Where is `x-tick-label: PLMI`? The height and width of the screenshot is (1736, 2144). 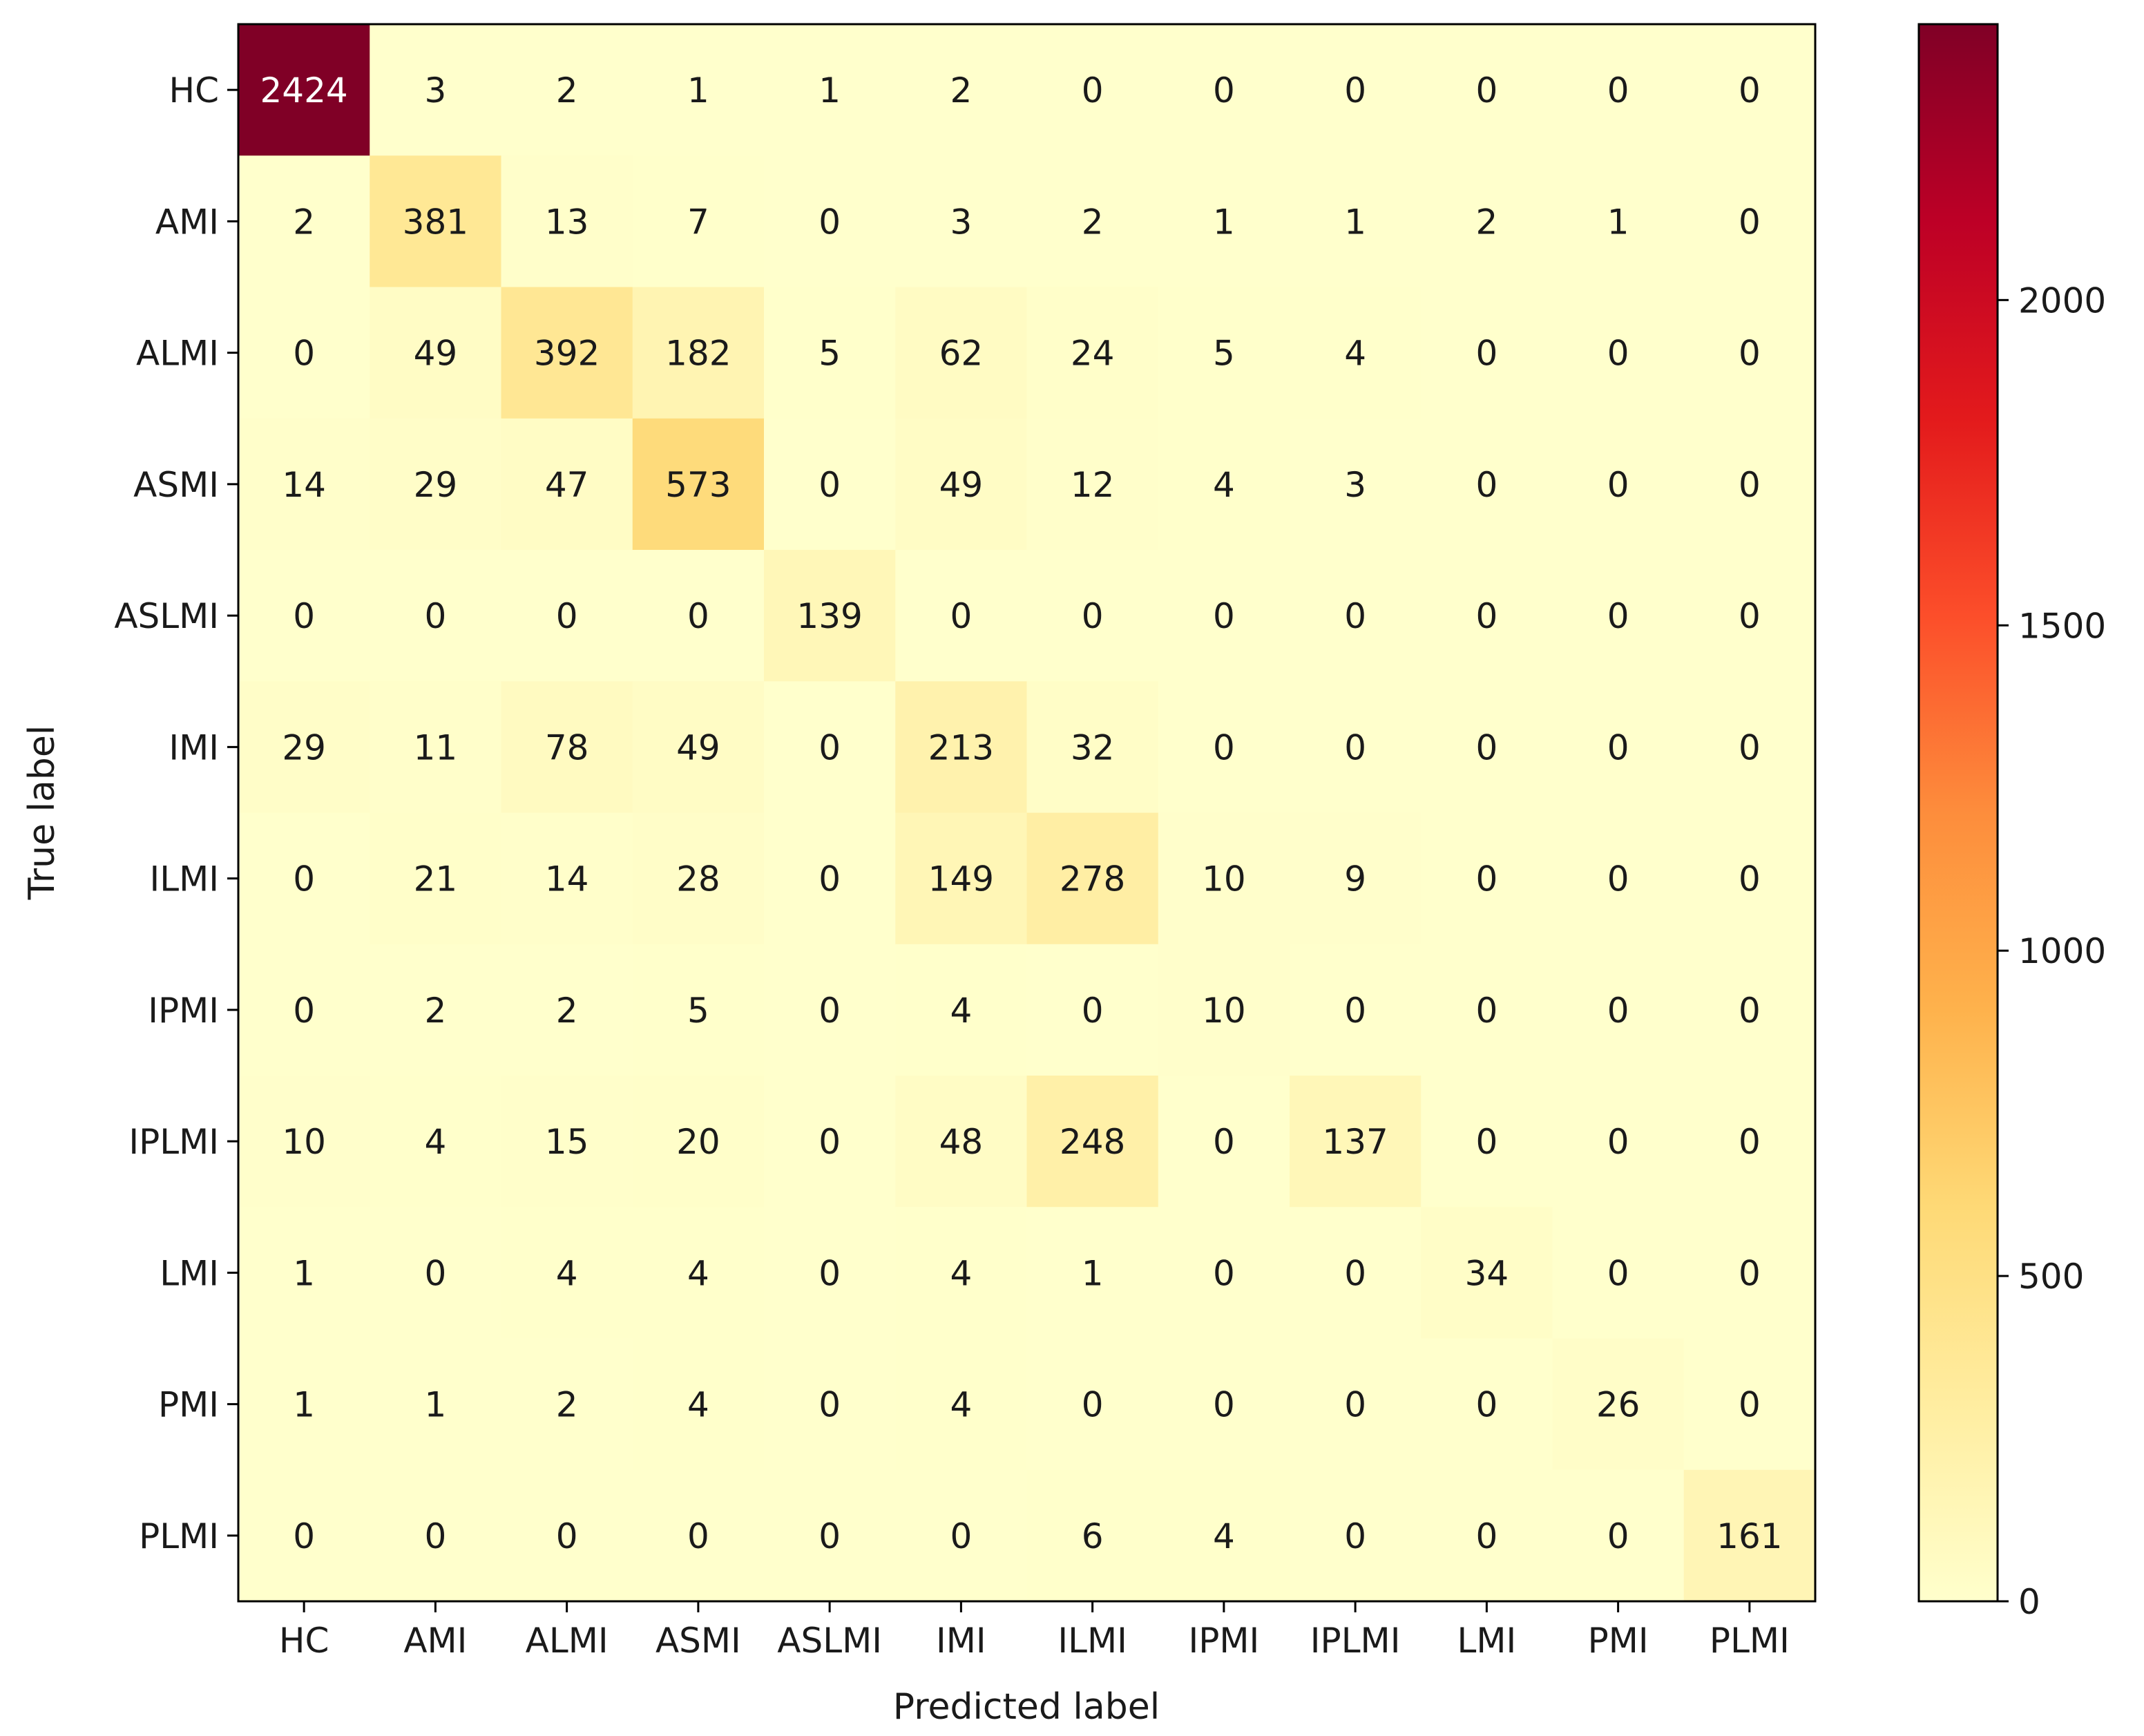
x-tick-label: PLMI is located at coordinates (1750, 1641).